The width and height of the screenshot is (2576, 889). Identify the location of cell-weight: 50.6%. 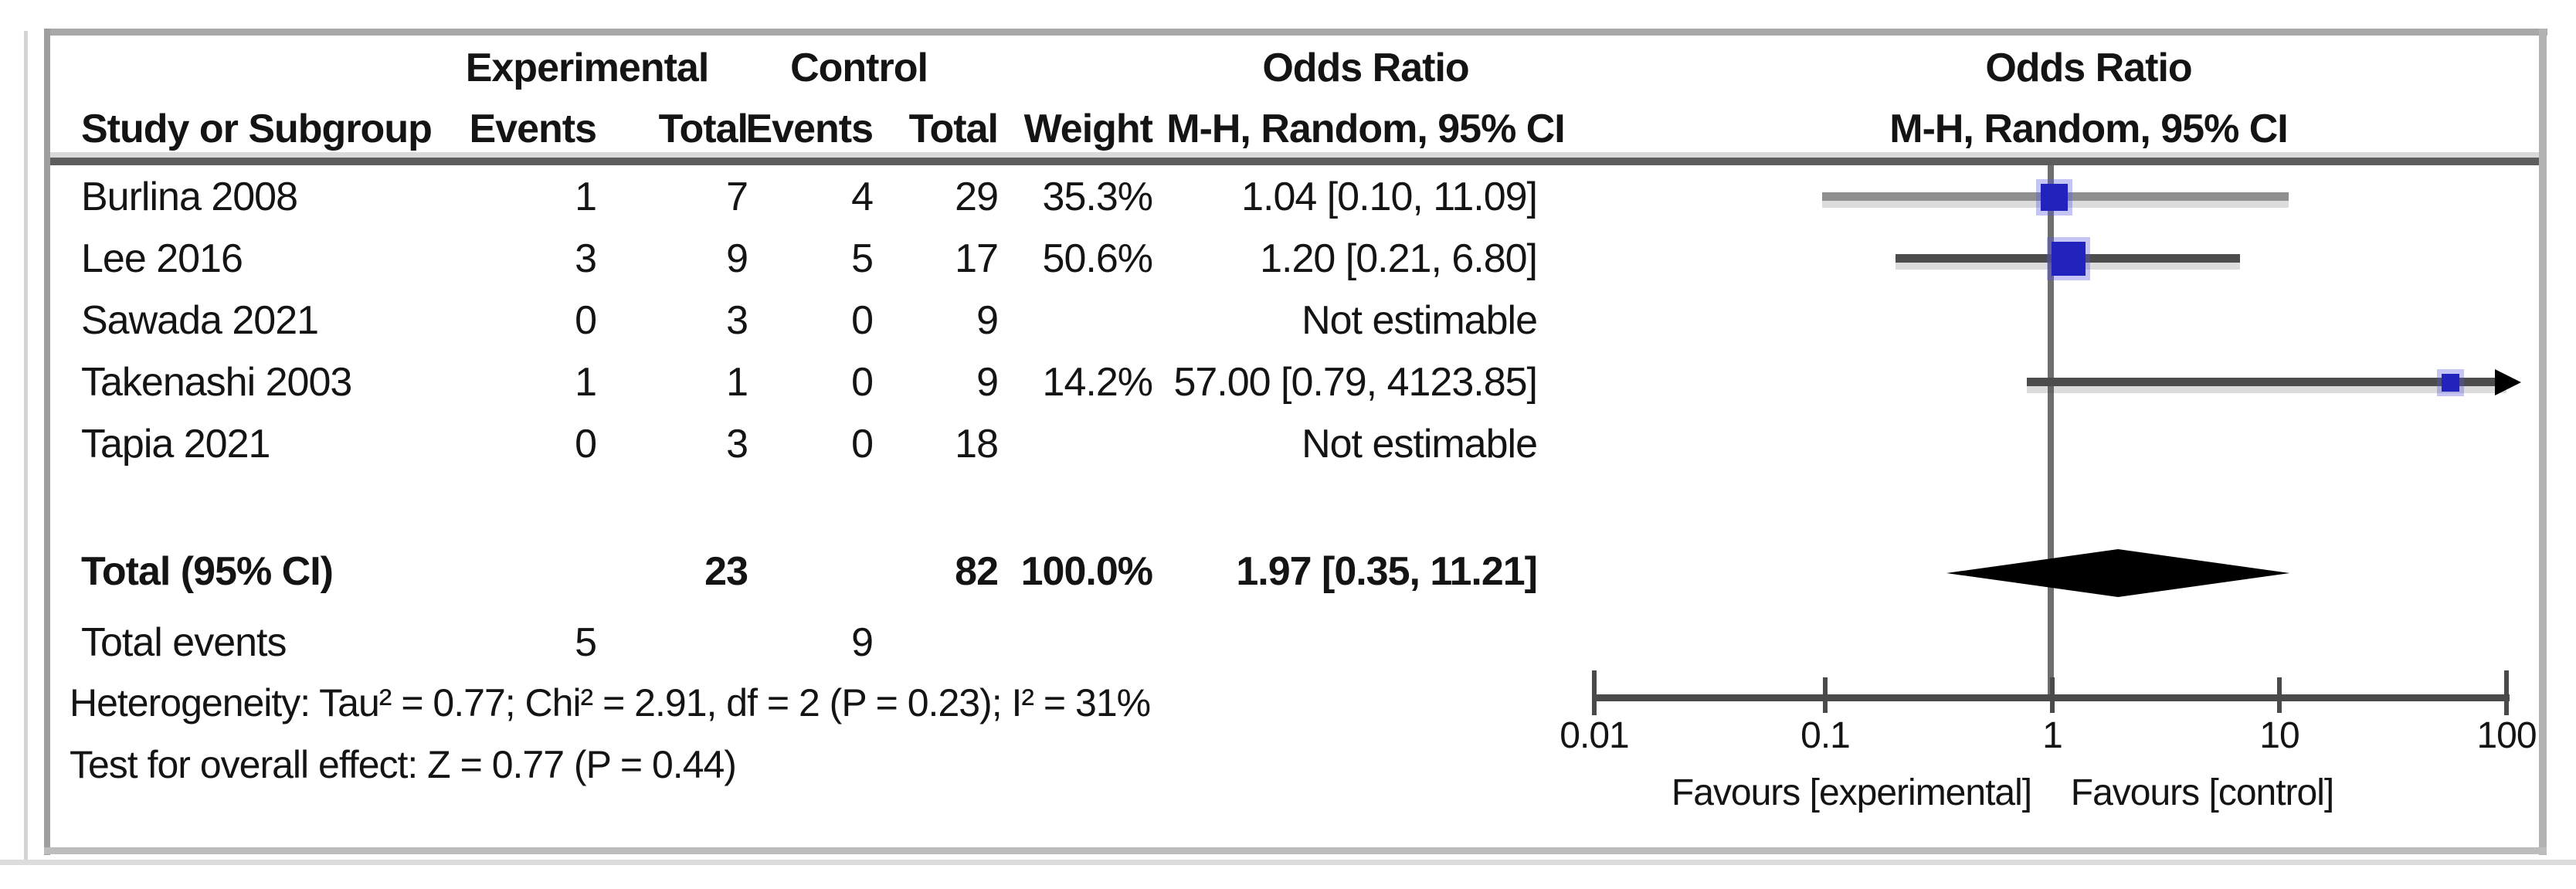
(1097, 258).